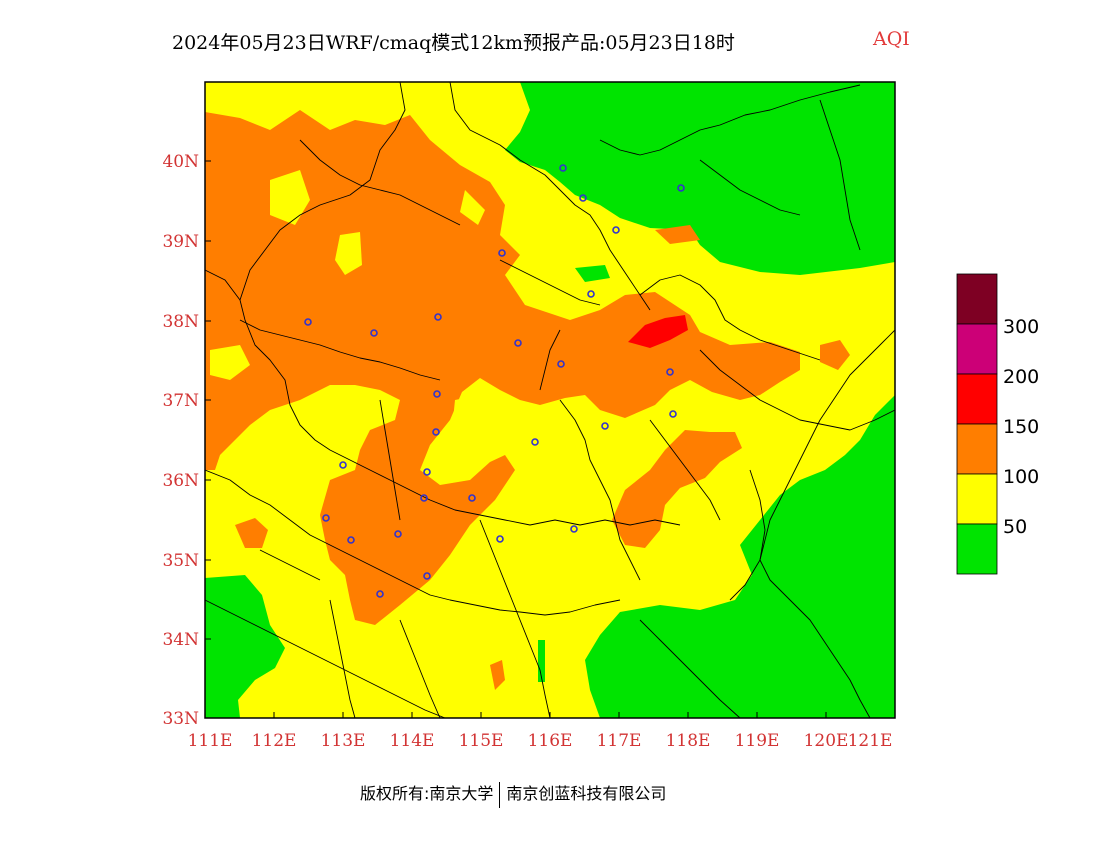 The width and height of the screenshot is (1100, 850). Describe the element at coordinates (1021, 477) in the screenshot. I see `legend-label: 100` at that location.